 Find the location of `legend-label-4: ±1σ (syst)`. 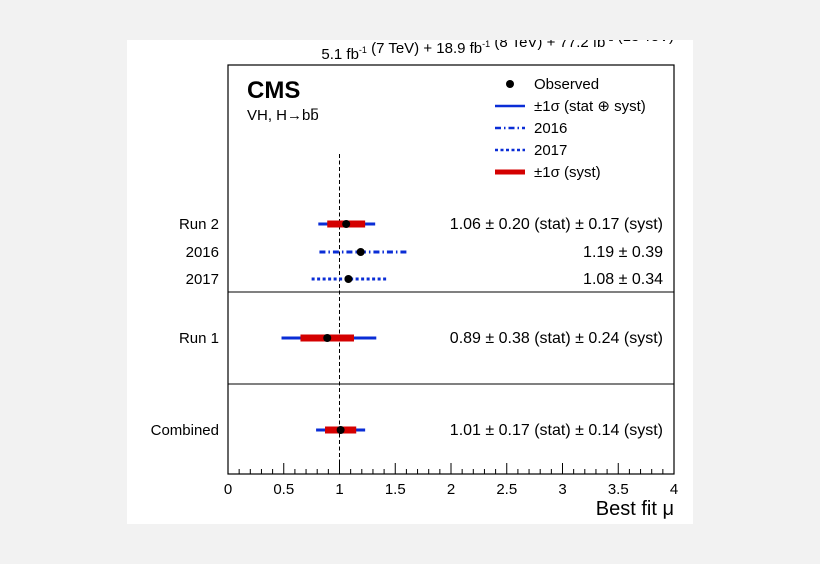

legend-label-4: ±1σ (syst) is located at coordinates (567, 172).